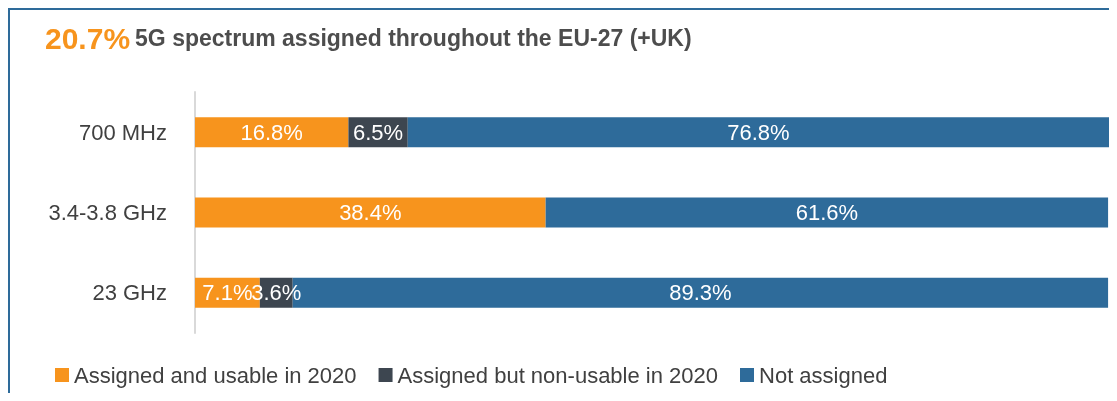  What do you see at coordinates (129, 293) in the screenshot?
I see `y-tick-label: 23 GHz` at bounding box center [129, 293].